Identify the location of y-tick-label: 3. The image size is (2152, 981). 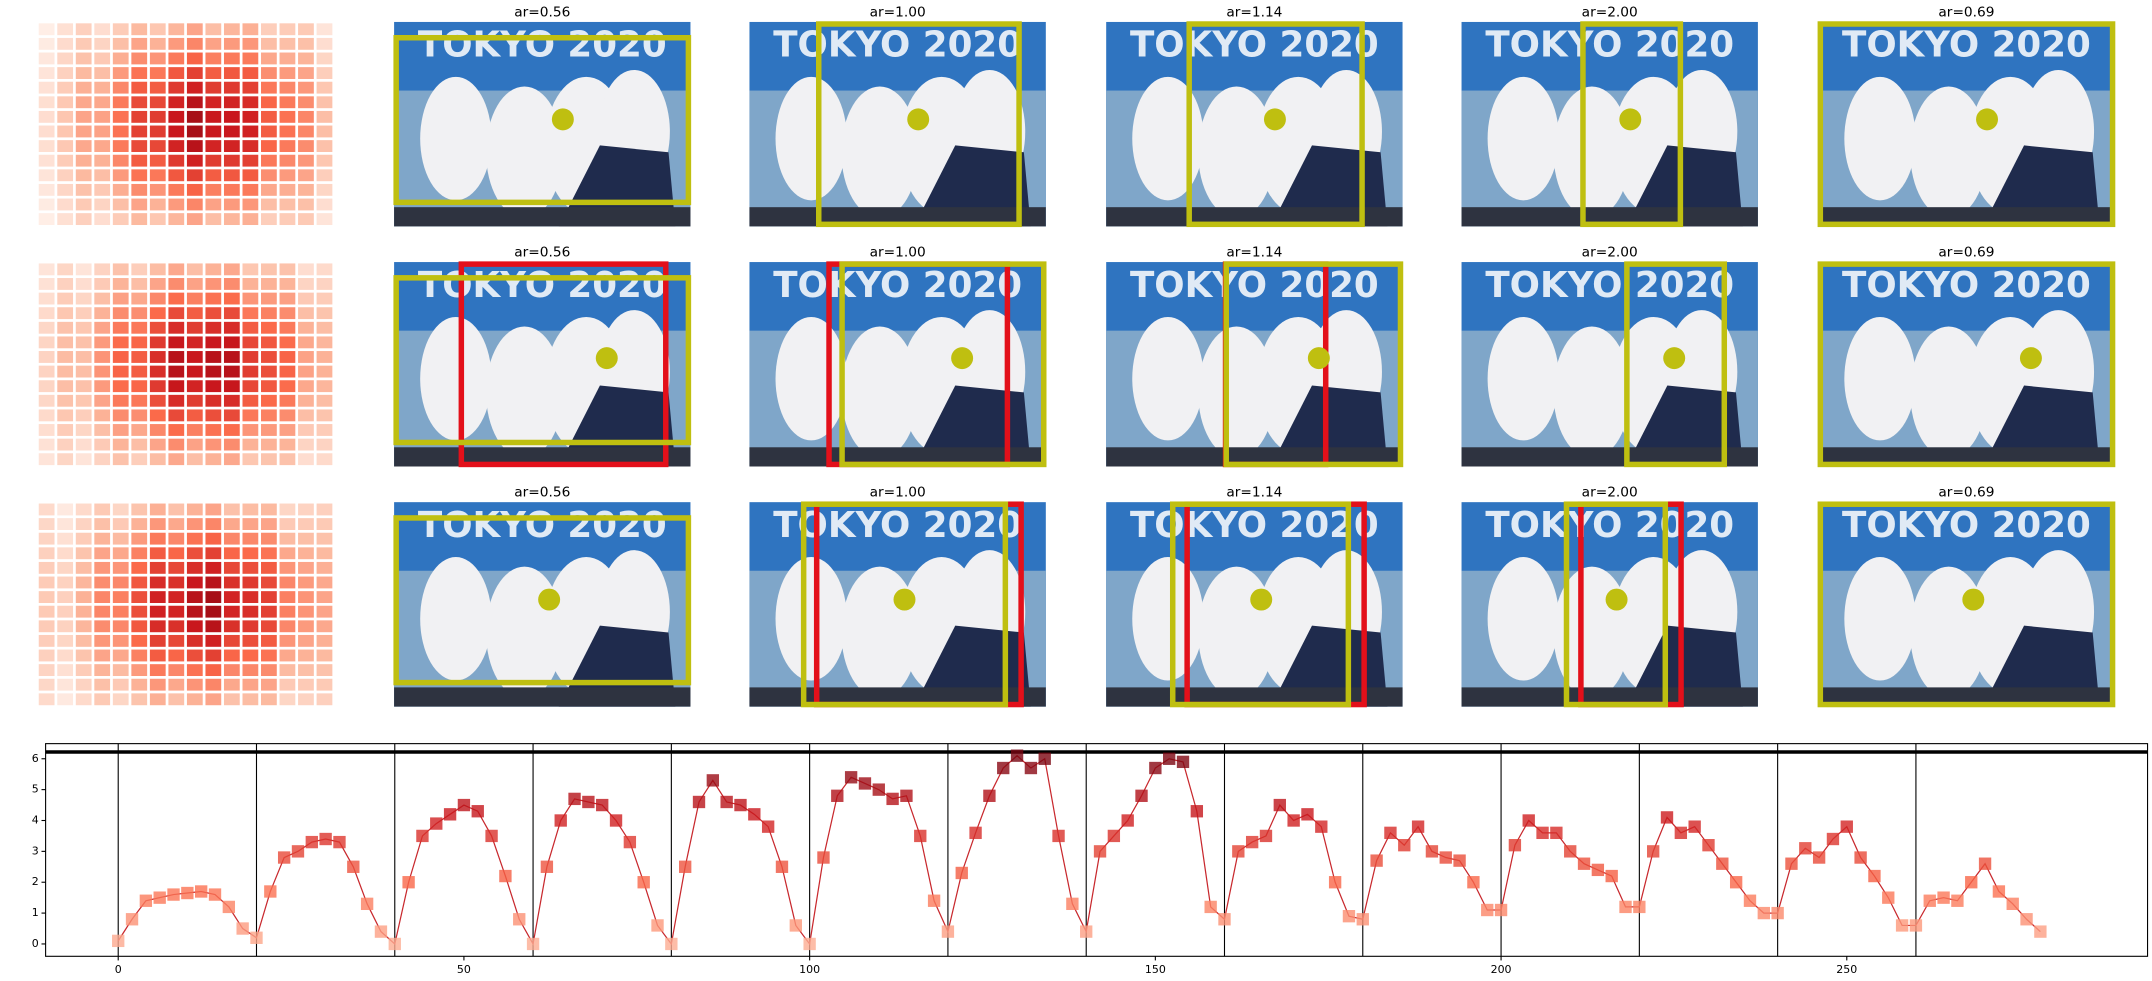
(35, 850).